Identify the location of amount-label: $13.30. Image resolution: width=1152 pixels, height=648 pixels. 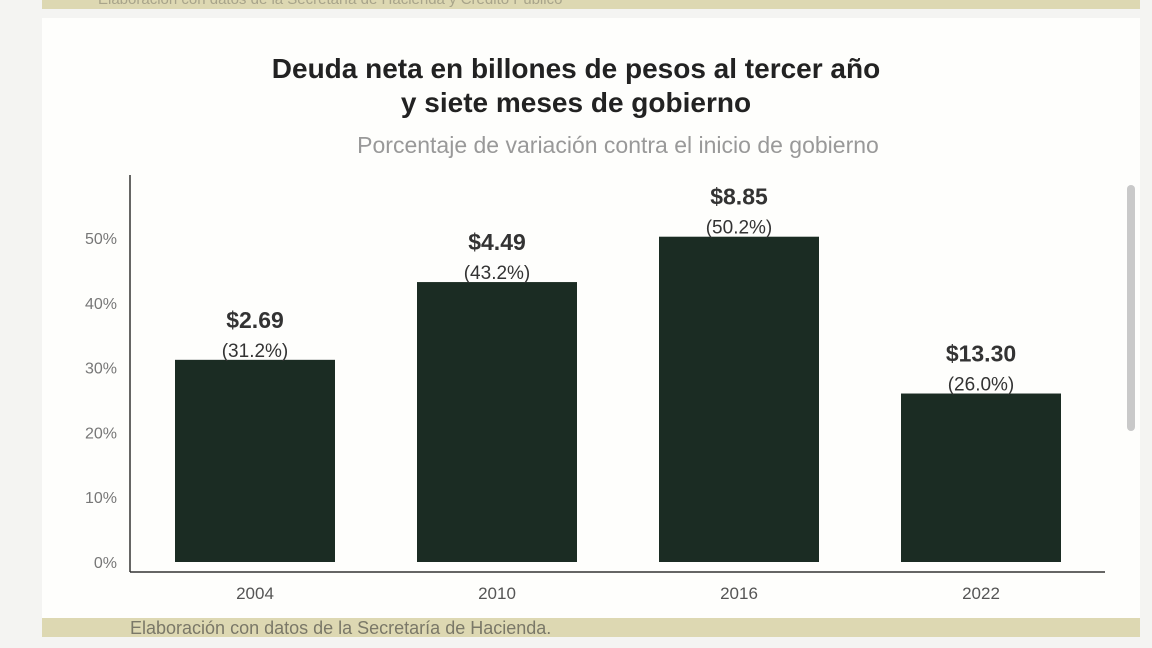
(981, 354).